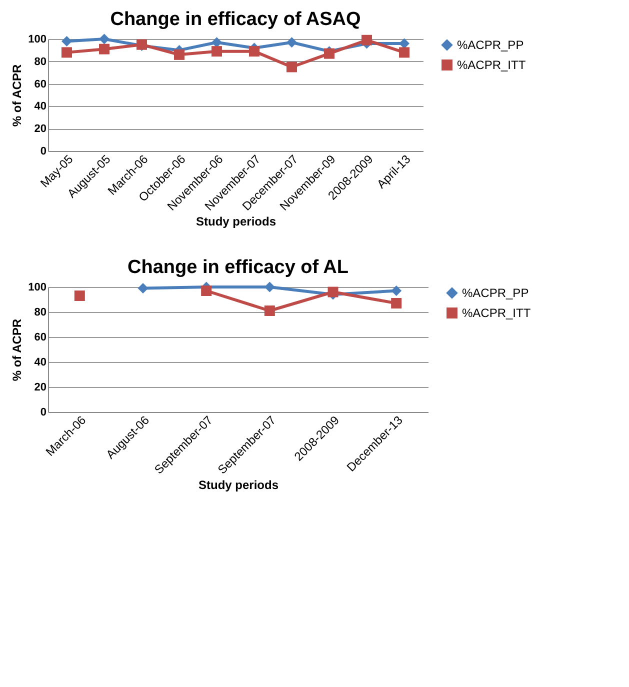 This screenshot has height=687, width=629. What do you see at coordinates (238, 267) in the screenshot?
I see `chart-title: Change in efficacy of AL` at bounding box center [238, 267].